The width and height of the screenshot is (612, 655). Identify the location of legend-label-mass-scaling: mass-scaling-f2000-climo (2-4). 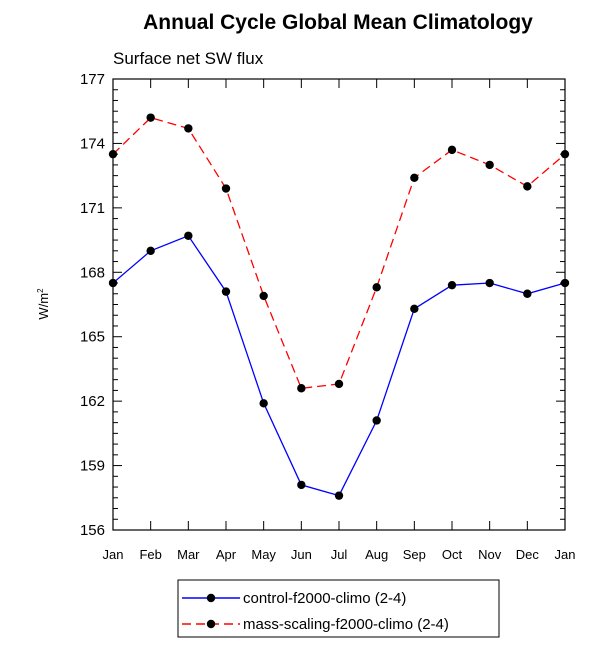
(346, 624).